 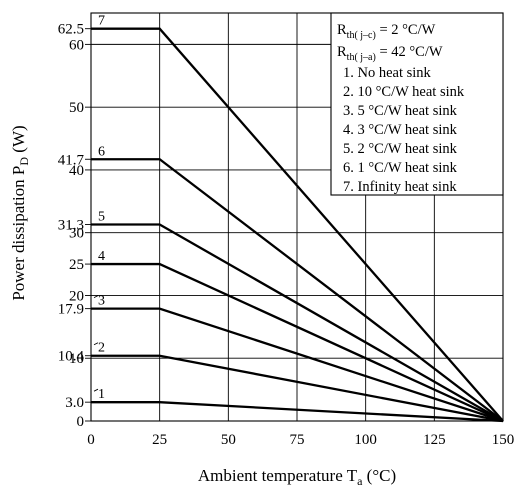 I want to click on y-tick-label: 25, so click(x=76, y=265).